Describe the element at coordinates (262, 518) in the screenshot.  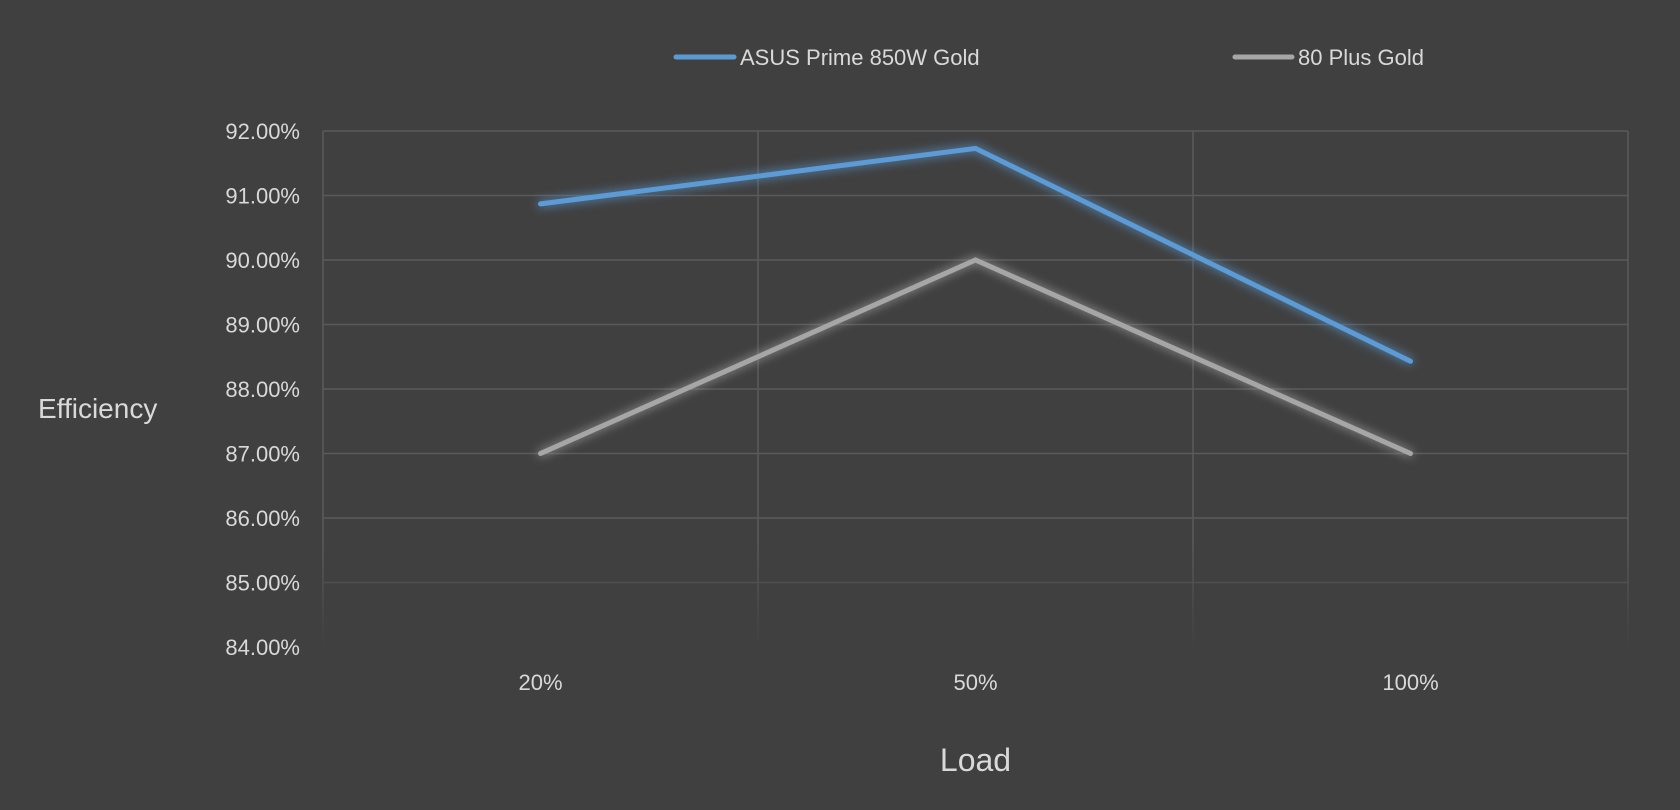
I see `y-tick-label: 86.00%` at that location.